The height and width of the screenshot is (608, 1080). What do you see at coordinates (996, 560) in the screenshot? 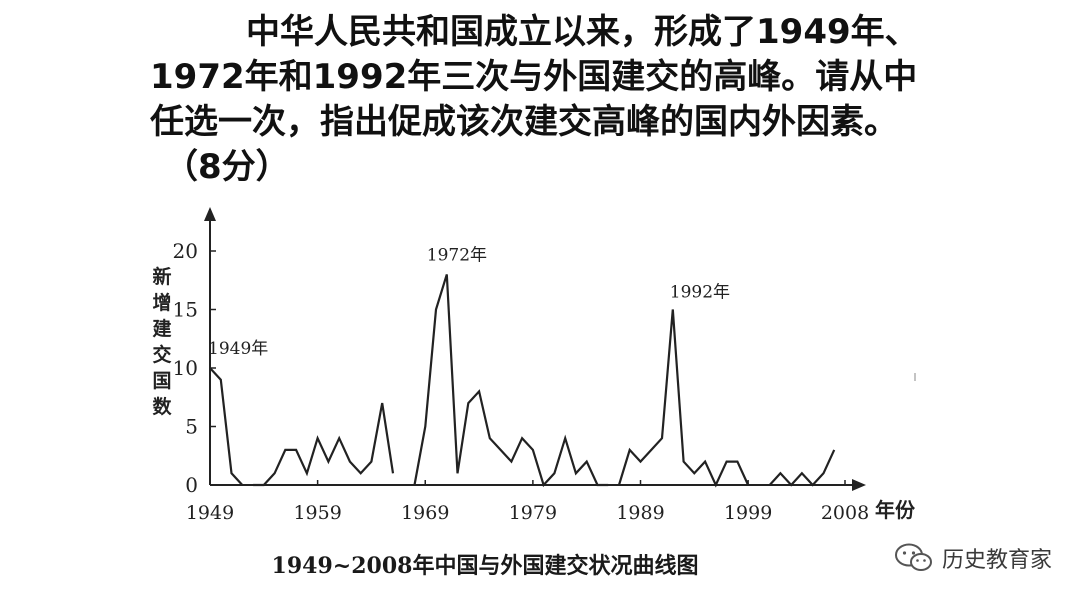
I see `watermark-text: 历史教育家` at bounding box center [996, 560].